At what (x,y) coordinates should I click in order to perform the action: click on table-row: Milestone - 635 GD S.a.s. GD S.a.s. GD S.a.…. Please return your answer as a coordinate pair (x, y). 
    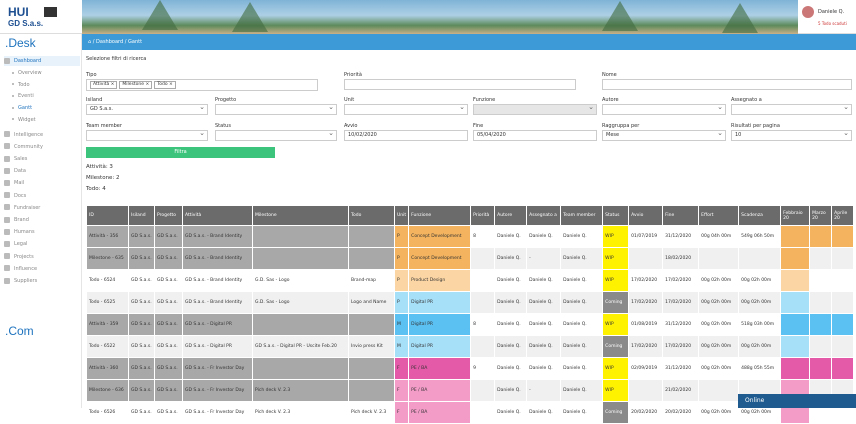
    Looking at the image, I should click on (470, 258).